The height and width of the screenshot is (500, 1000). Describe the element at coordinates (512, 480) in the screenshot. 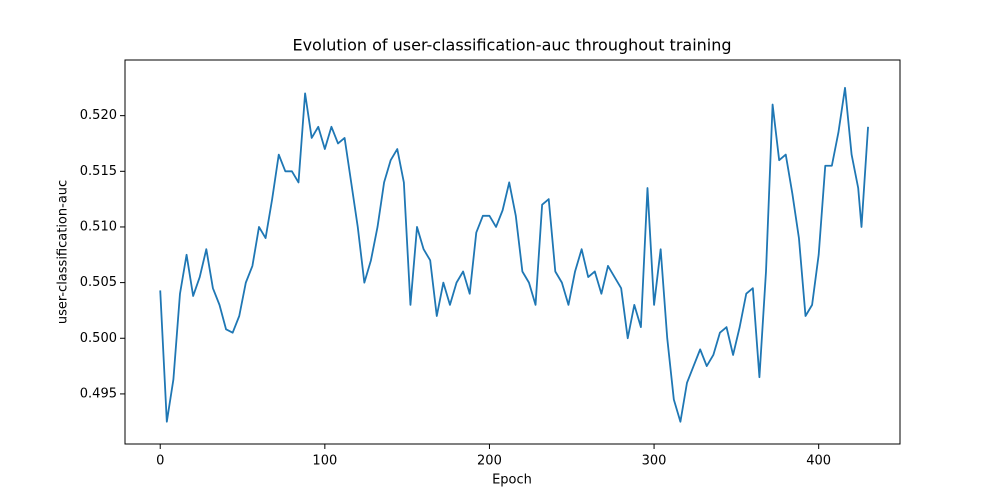

I see `x-axis-label: Epoch` at that location.